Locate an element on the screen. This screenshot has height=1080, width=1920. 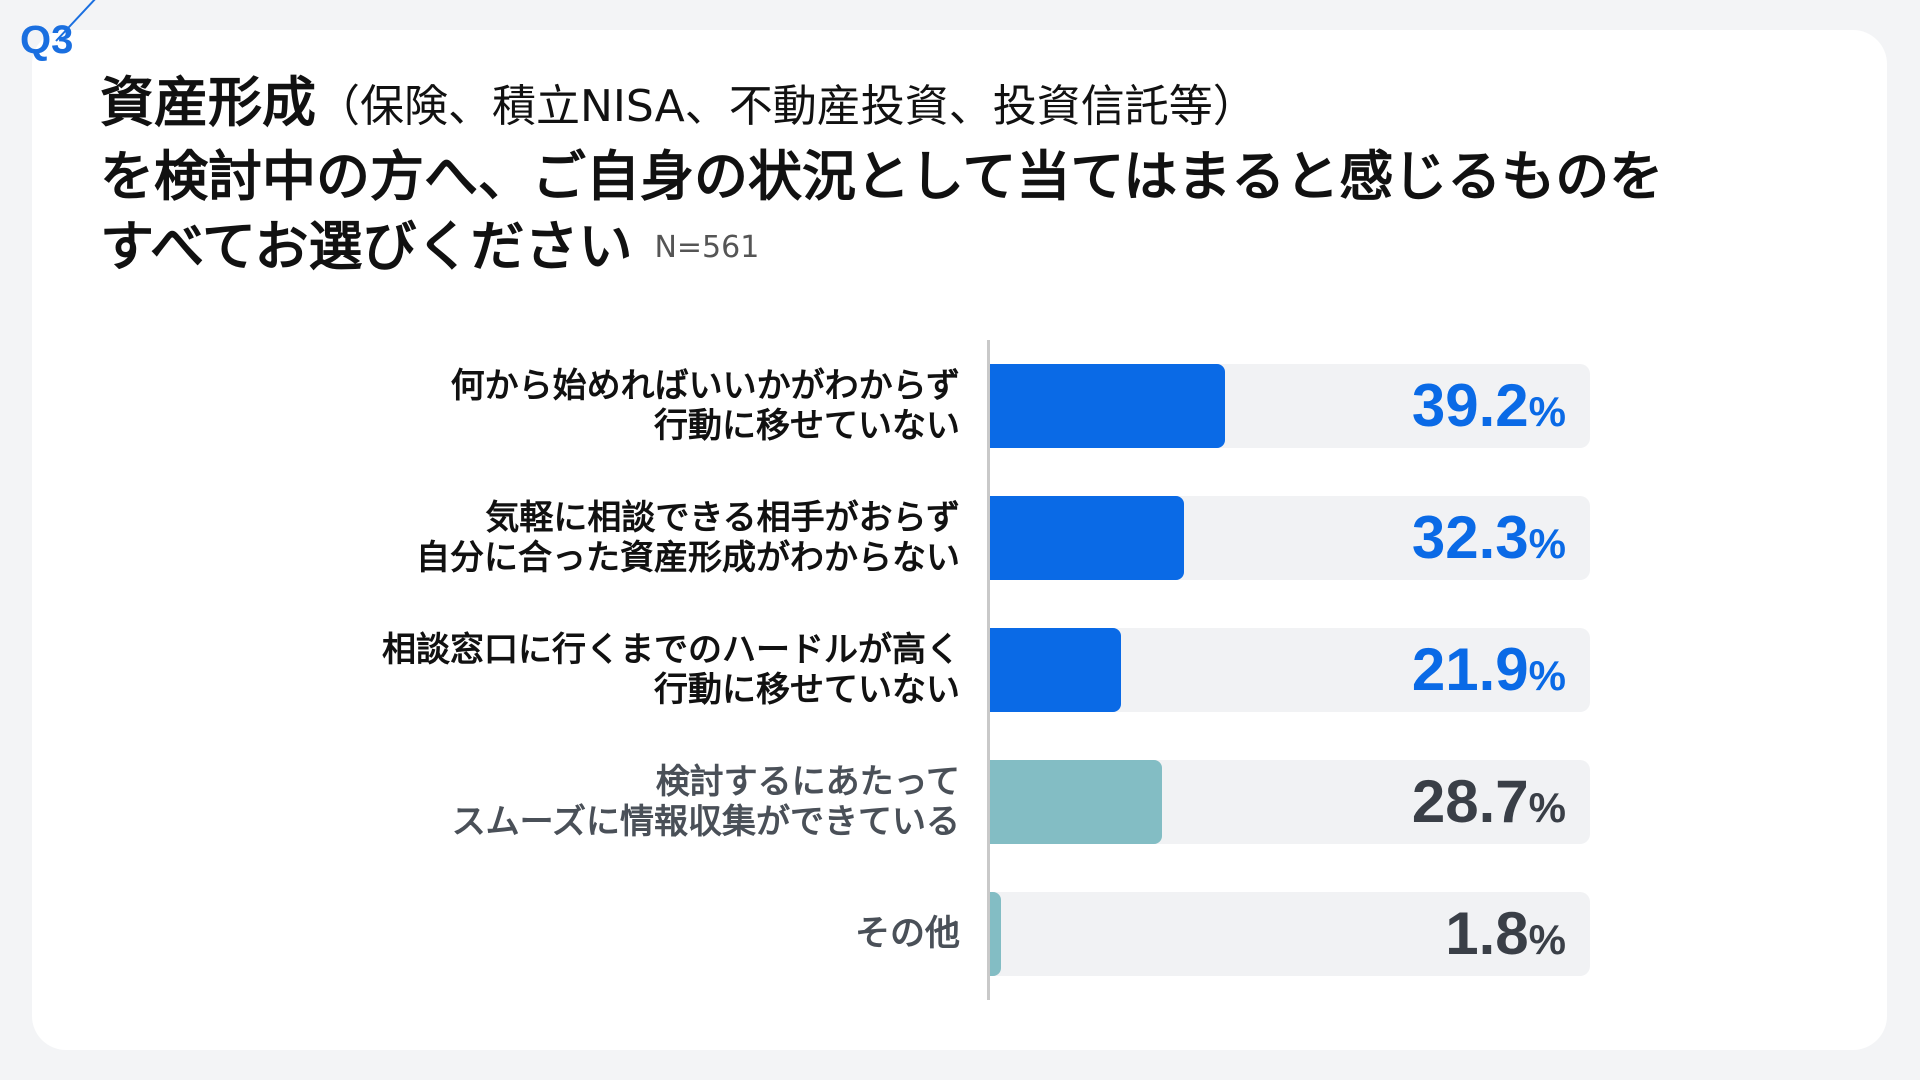
title-line-2: を検討中の方へ、ご自身の状況として当てはまると感じるものを is located at coordinates (882, 176).